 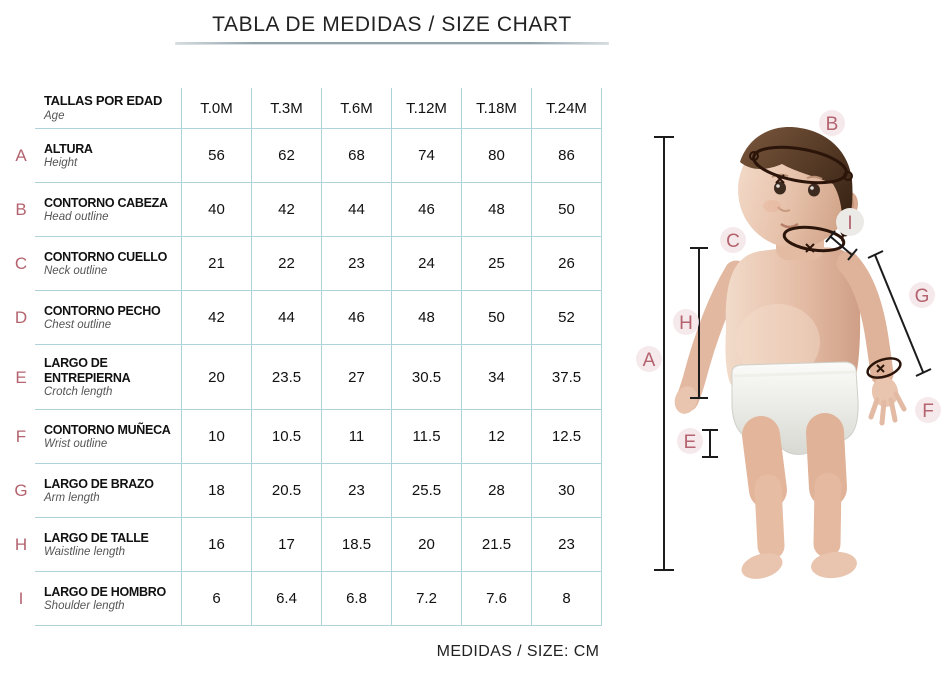 I want to click on row-label-cell: LARGO DE ENTREPIERNA Crotch length, so click(x=108, y=377).